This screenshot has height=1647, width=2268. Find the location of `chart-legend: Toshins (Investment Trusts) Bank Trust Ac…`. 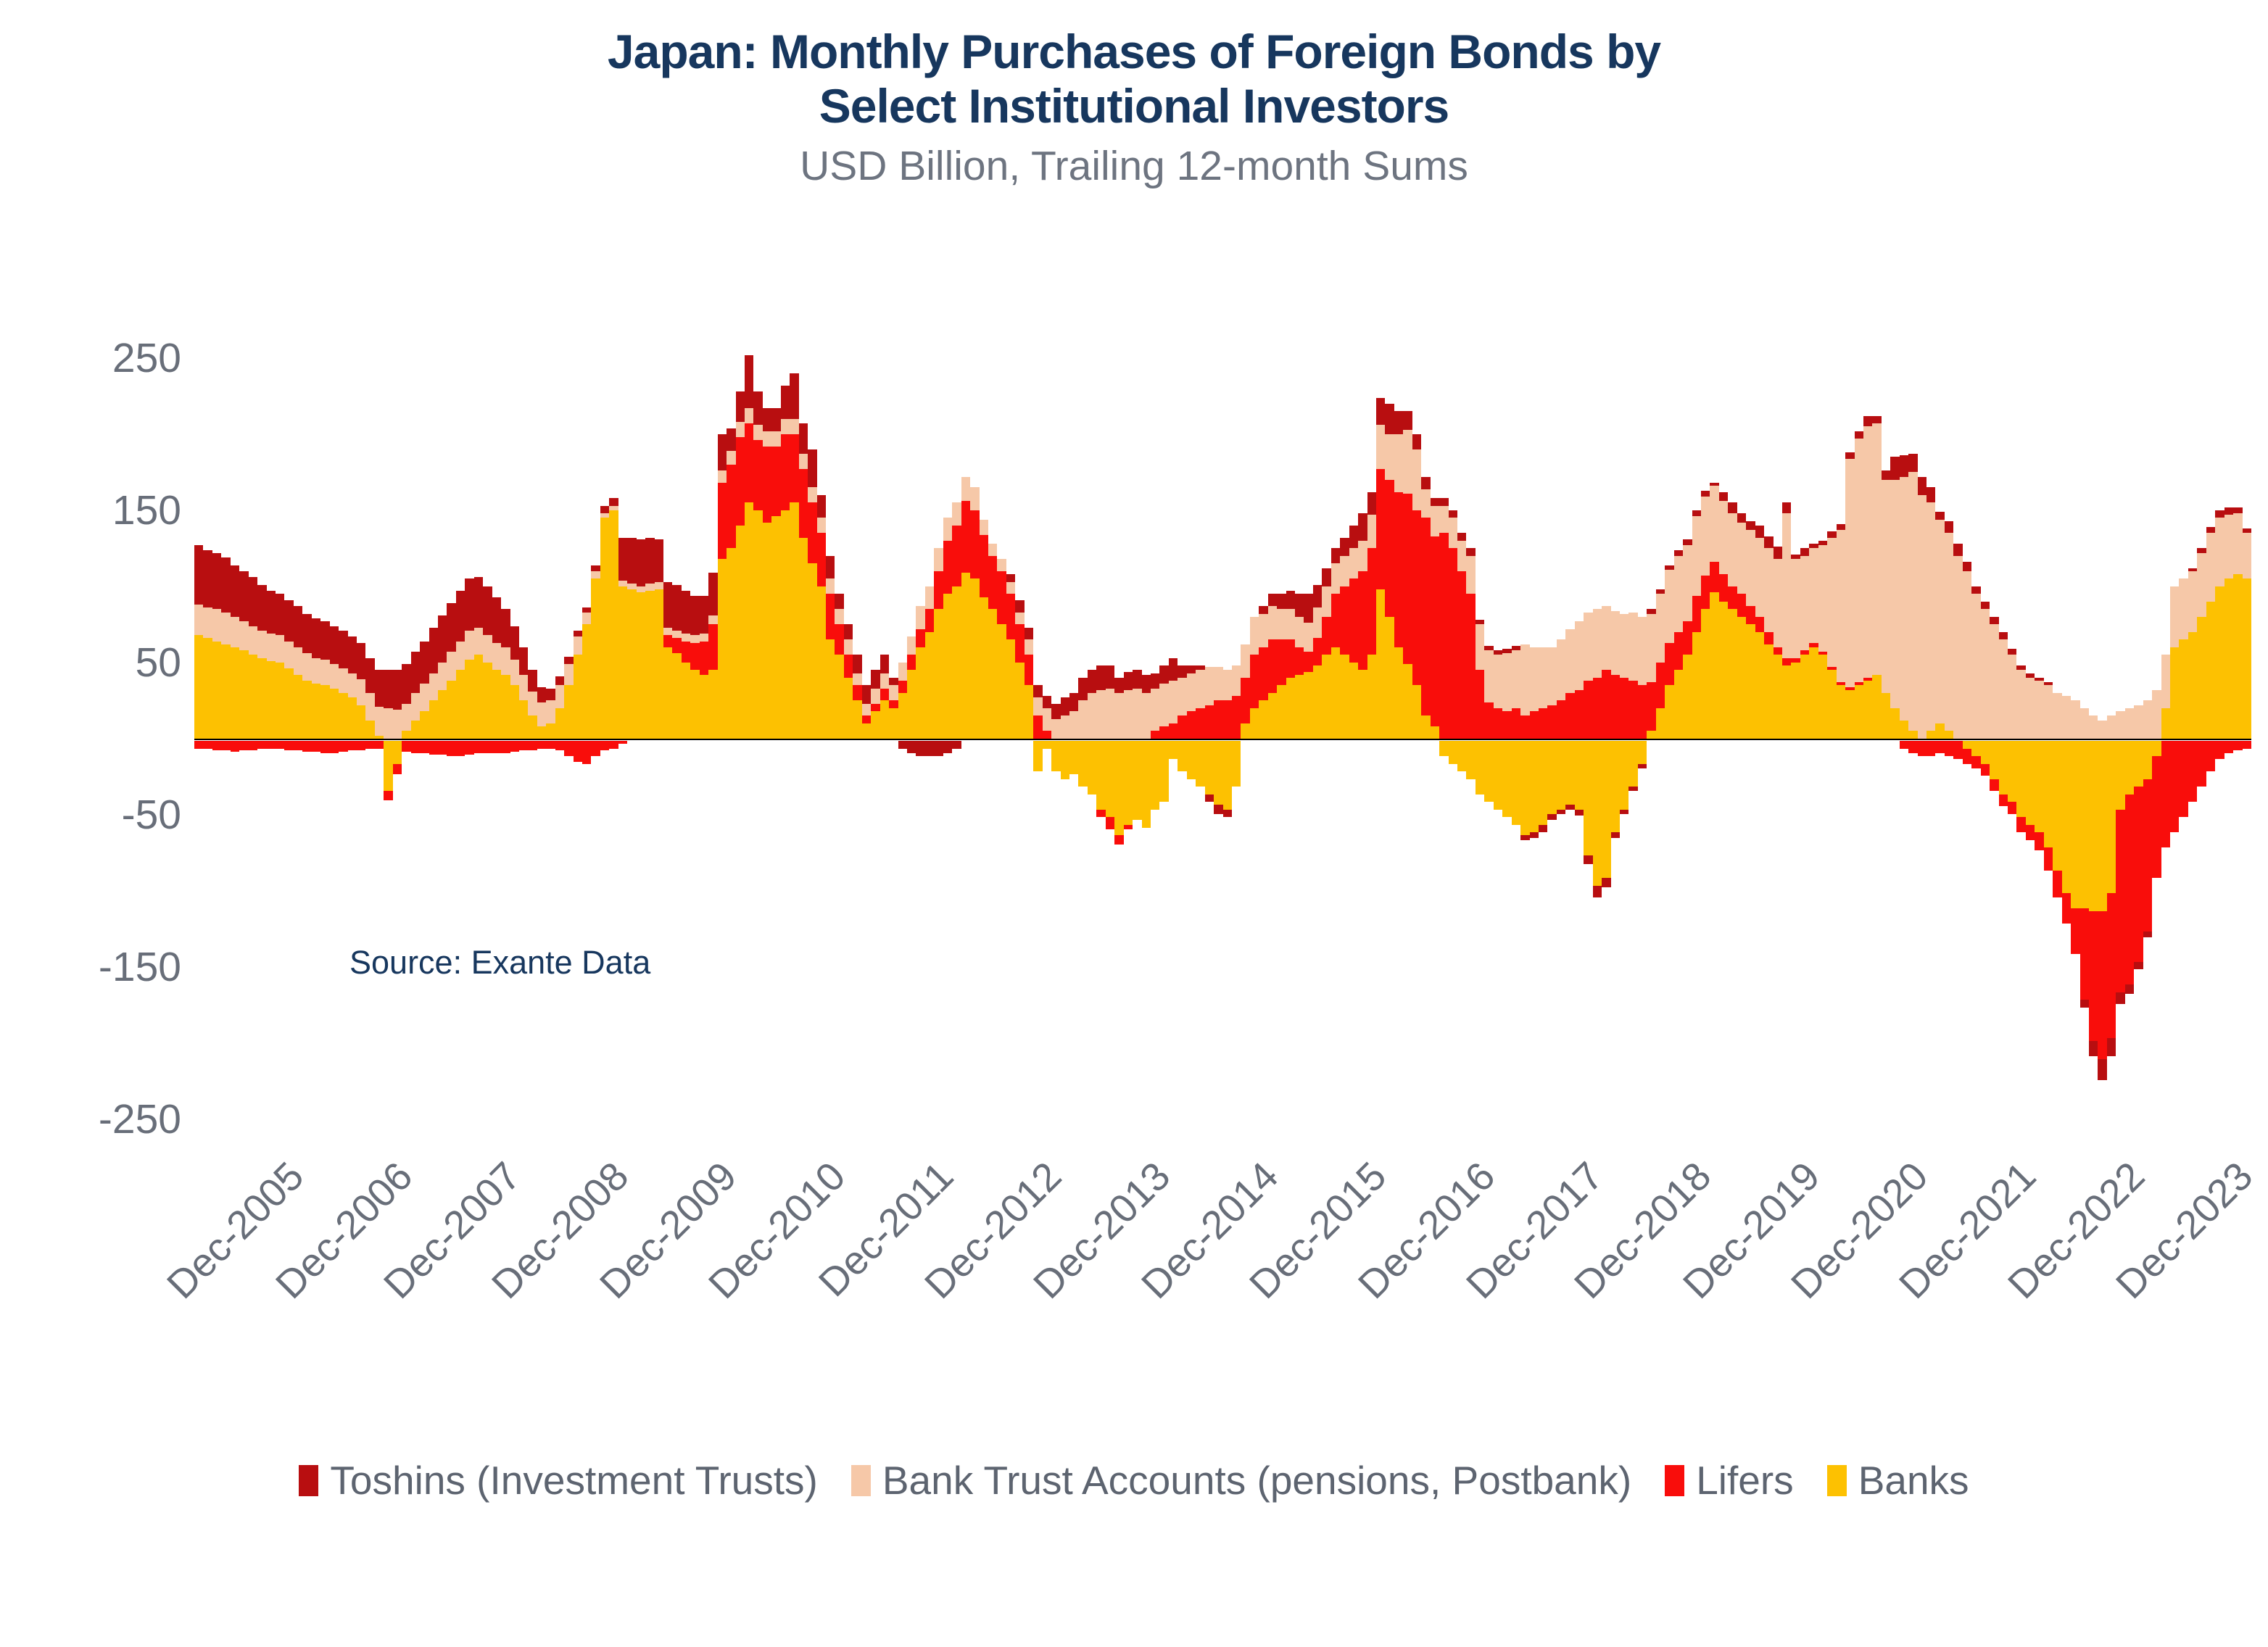

chart-legend: Toshins (Investment Trusts) Bank Trust Ac… is located at coordinates (1134, 1480).